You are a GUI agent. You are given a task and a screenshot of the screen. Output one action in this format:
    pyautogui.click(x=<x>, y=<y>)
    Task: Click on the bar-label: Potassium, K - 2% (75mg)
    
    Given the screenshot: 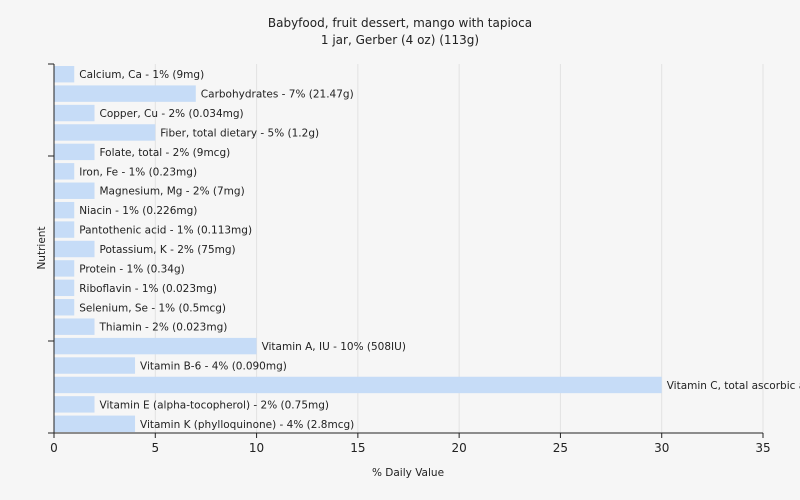 What is the action you would take?
    pyautogui.click(x=168, y=250)
    